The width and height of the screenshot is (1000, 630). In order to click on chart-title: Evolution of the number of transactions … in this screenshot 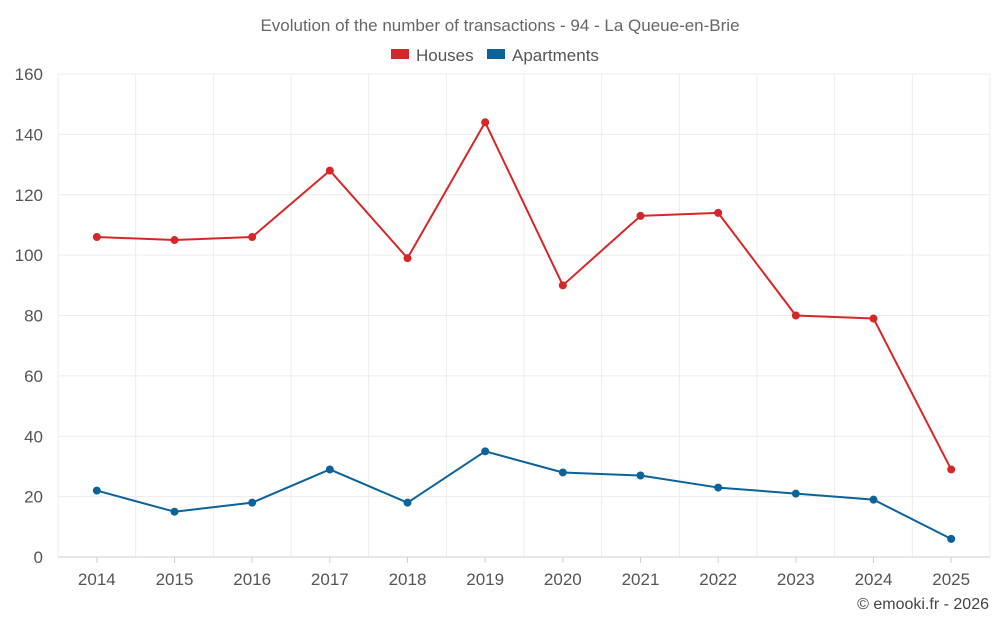, I will do `click(499, 25)`.